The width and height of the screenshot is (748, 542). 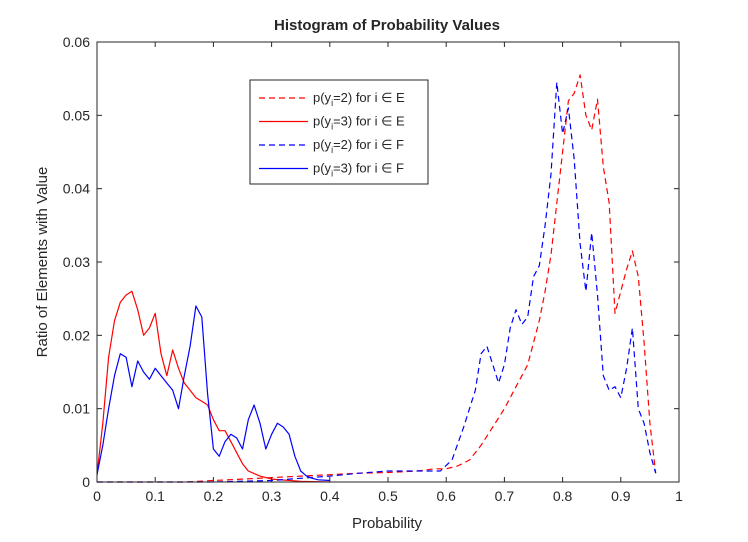 What do you see at coordinates (76, 335) in the screenshot?
I see `y-tick-label: 0.02` at bounding box center [76, 335].